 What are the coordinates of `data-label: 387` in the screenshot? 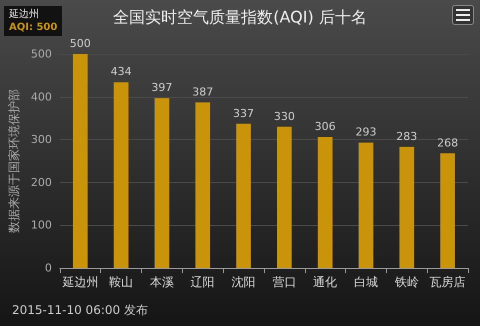 It's located at (203, 91).